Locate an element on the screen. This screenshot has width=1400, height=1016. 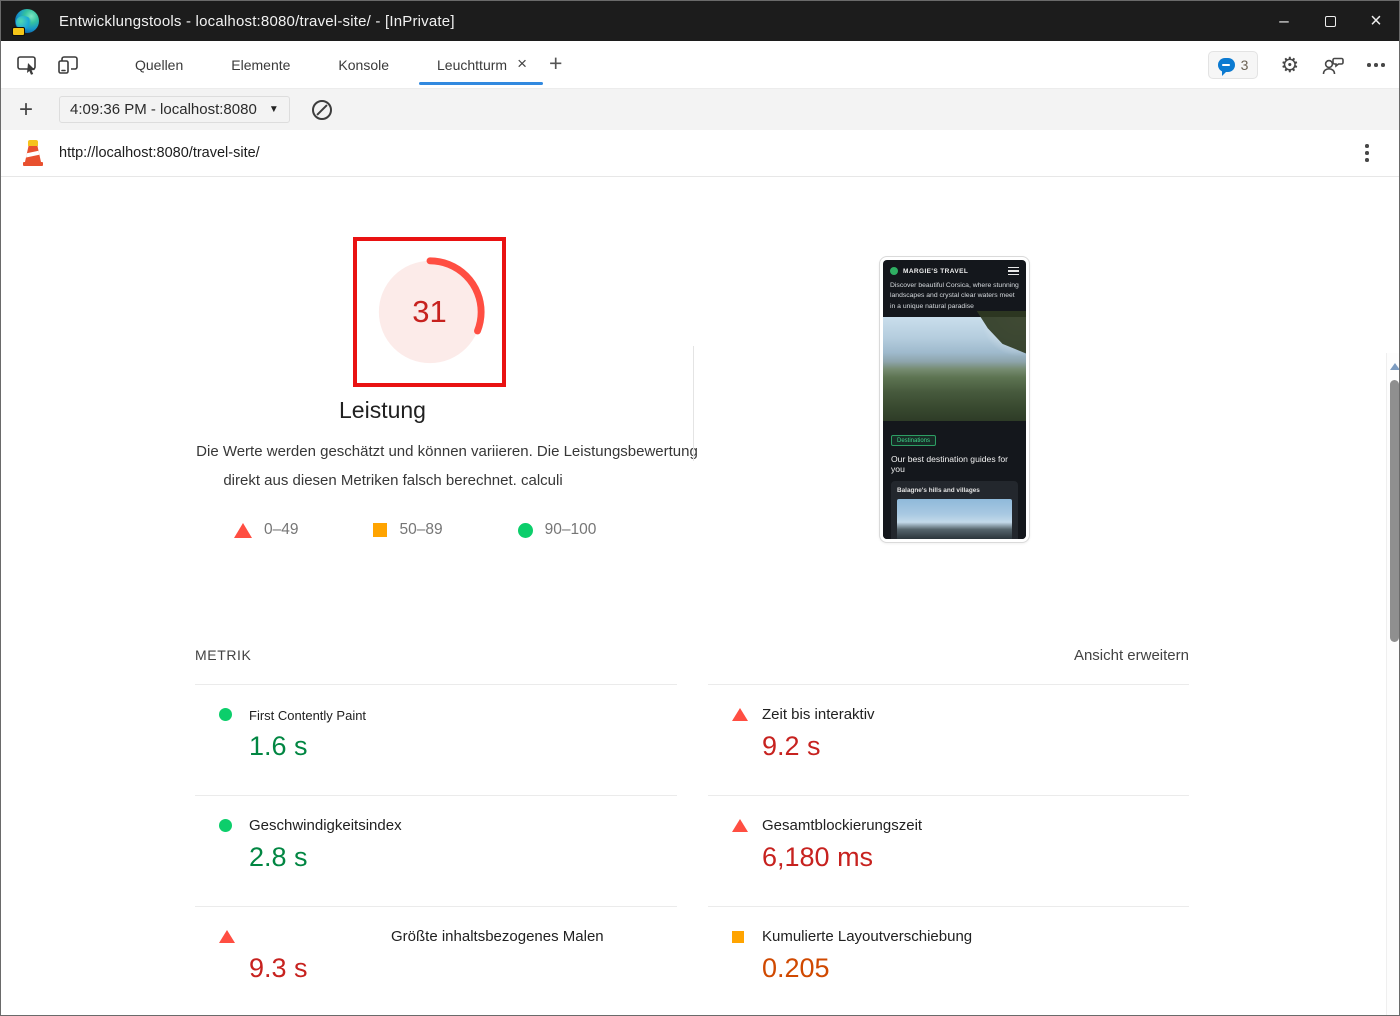
tabbar-right-actions: 3 ⚙ is located at coordinates (1296, 65).